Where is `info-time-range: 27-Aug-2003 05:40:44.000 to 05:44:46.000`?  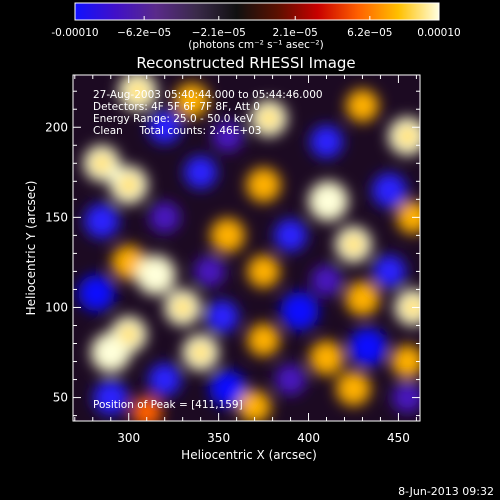
info-time-range: 27-Aug-2003 05:40:44.000 to 05:44:46.000 is located at coordinates (208, 95).